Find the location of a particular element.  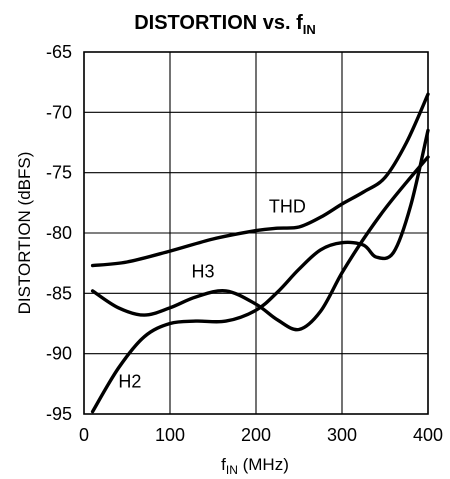

x-tick-label: 200 is located at coordinates (256, 435).